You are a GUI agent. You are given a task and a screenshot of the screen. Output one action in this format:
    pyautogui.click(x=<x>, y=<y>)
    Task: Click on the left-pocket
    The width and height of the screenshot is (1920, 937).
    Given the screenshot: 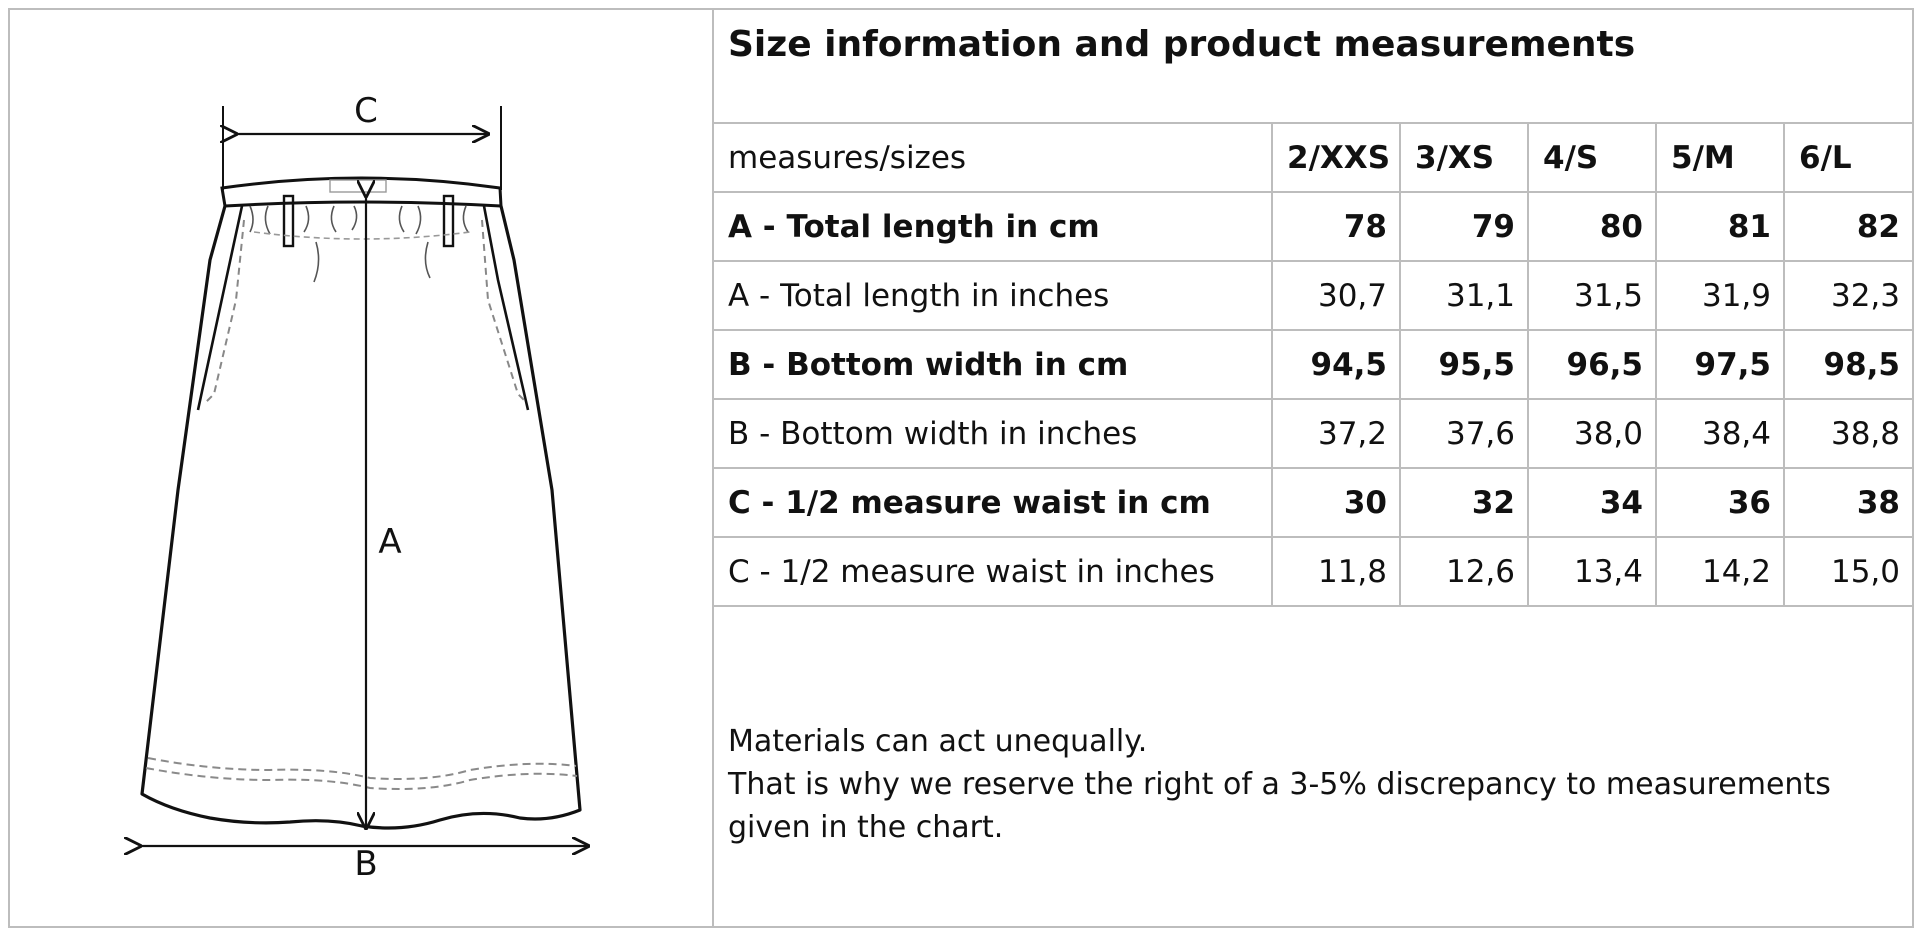 What is the action you would take?
    pyautogui.click(x=225, y=311)
    